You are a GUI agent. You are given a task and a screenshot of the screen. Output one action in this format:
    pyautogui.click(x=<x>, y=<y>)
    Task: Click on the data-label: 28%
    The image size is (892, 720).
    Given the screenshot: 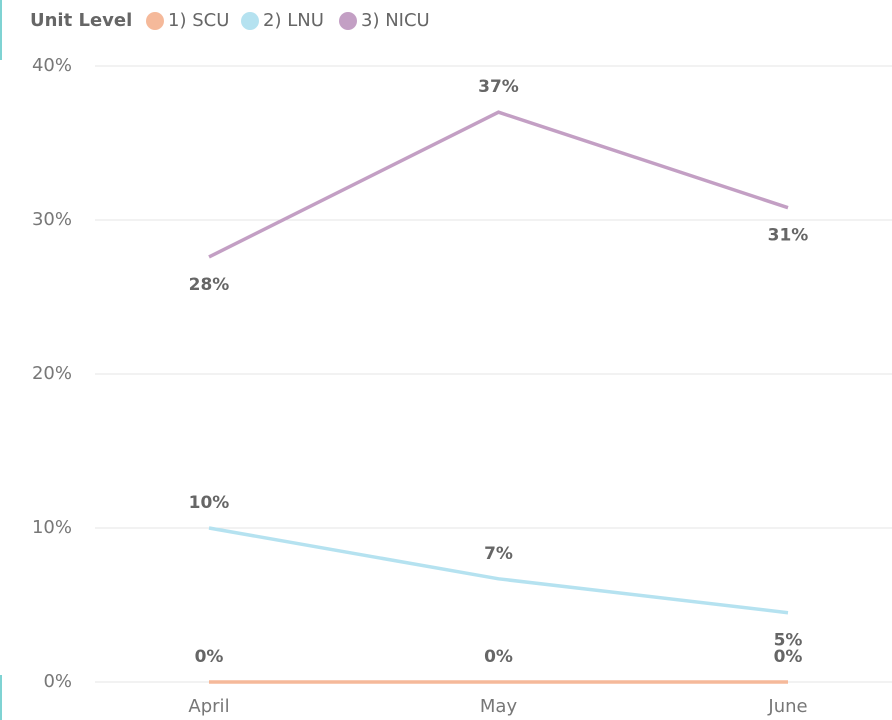 What is the action you would take?
    pyautogui.click(x=209, y=285)
    